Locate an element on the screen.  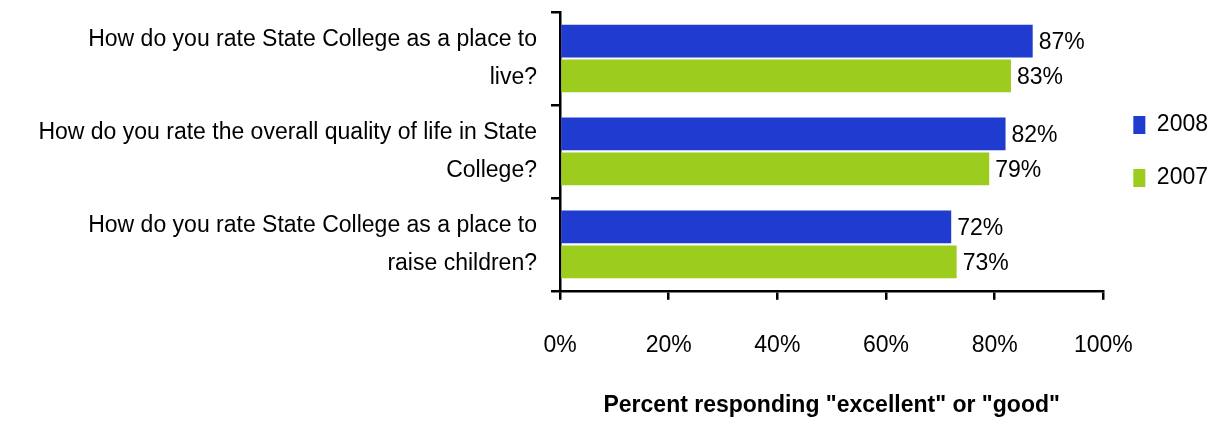
data-label: 82% is located at coordinates (1034, 134).